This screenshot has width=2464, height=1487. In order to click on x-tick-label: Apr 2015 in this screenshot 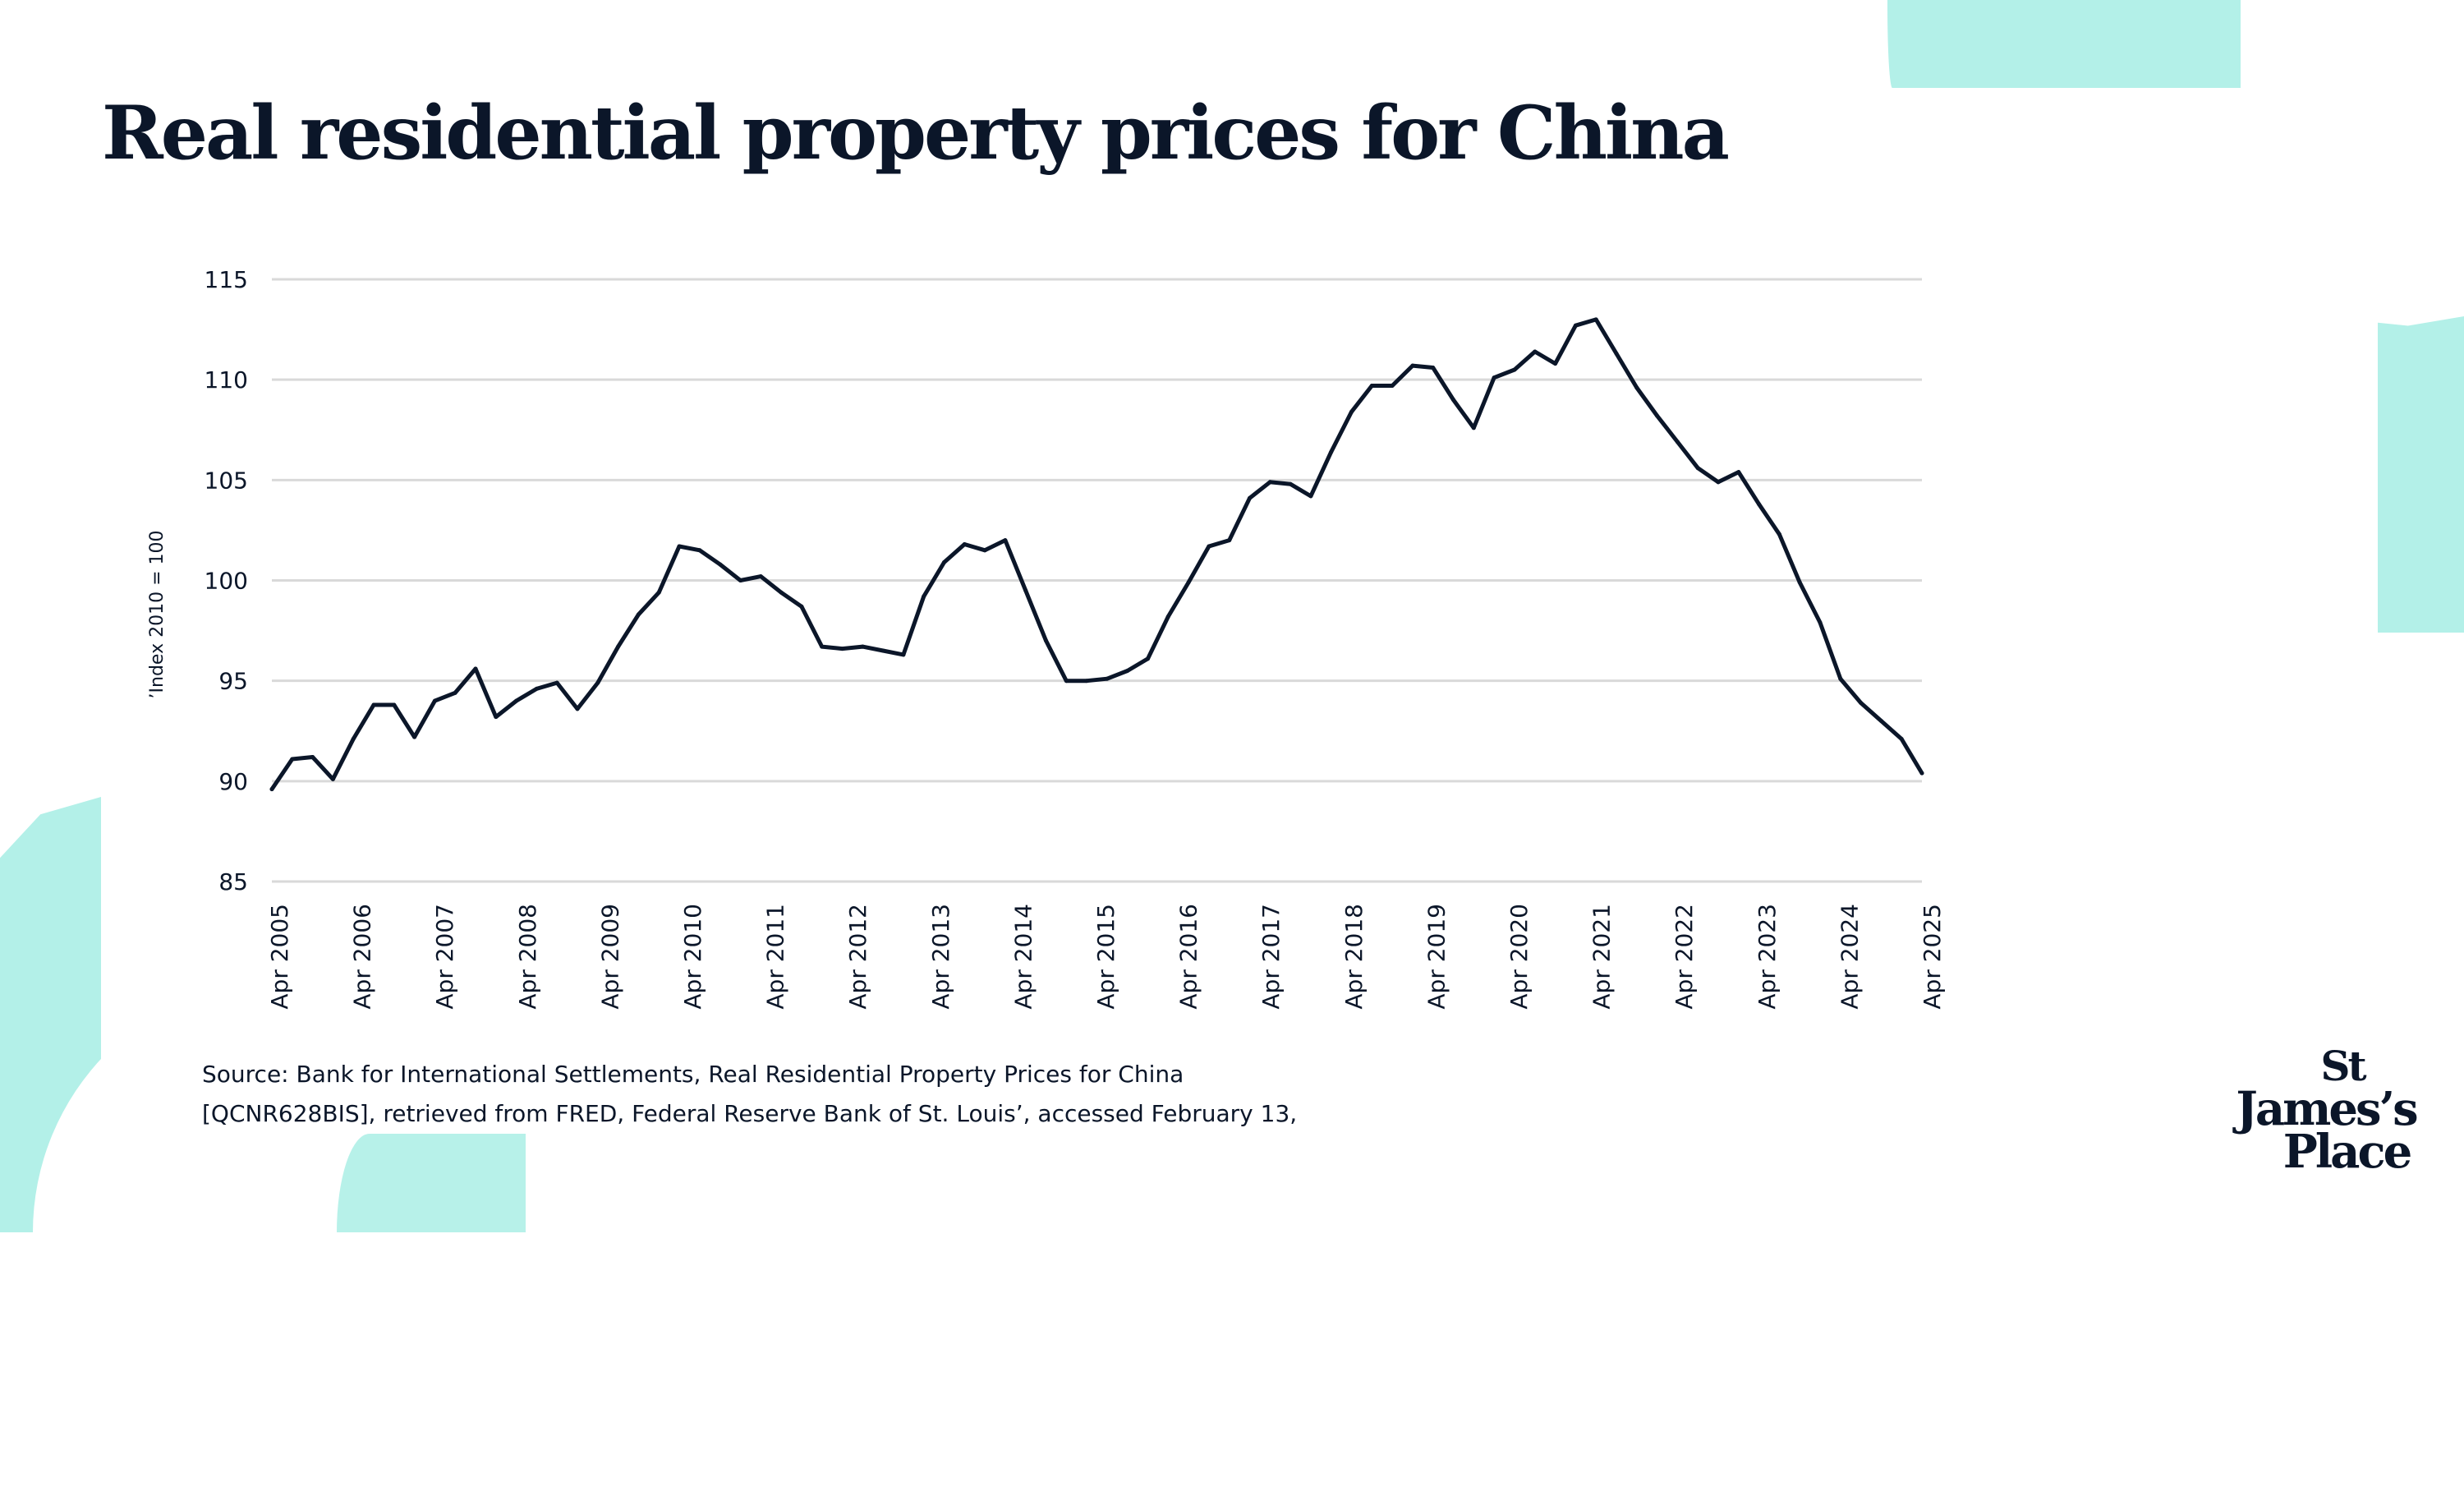, I will do `click(1105, 957)`.